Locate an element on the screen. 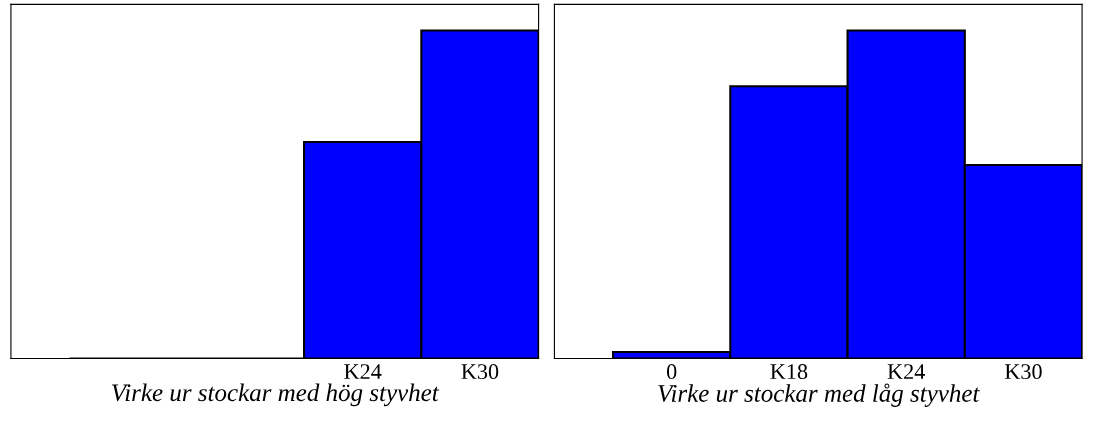  x-tick-label: 0 is located at coordinates (671, 372).